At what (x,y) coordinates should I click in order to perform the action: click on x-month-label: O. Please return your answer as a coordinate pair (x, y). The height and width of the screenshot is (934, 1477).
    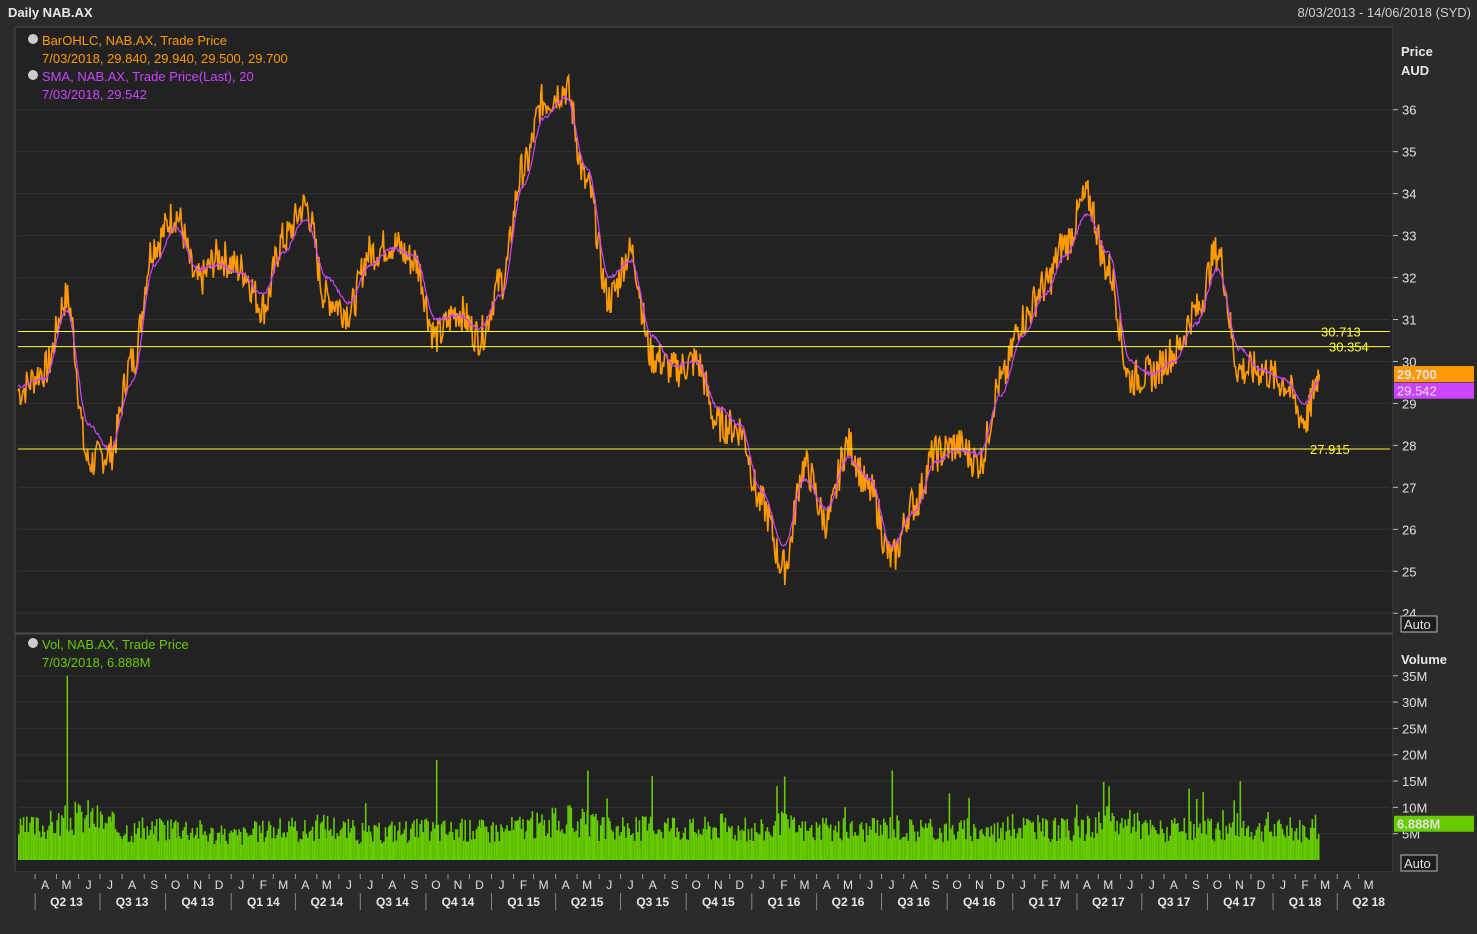
    Looking at the image, I should click on (1217, 885).